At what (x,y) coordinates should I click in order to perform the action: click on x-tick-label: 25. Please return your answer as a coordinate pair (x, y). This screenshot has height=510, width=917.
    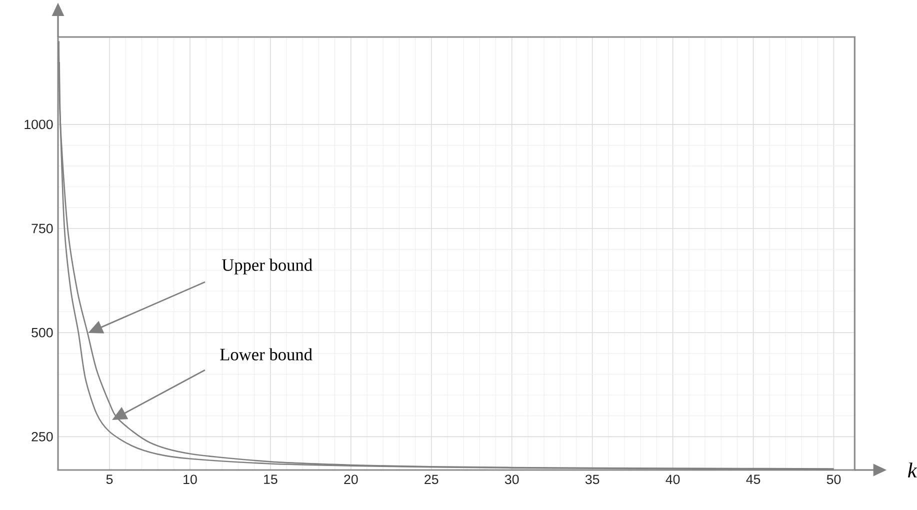
    Looking at the image, I should click on (431, 479).